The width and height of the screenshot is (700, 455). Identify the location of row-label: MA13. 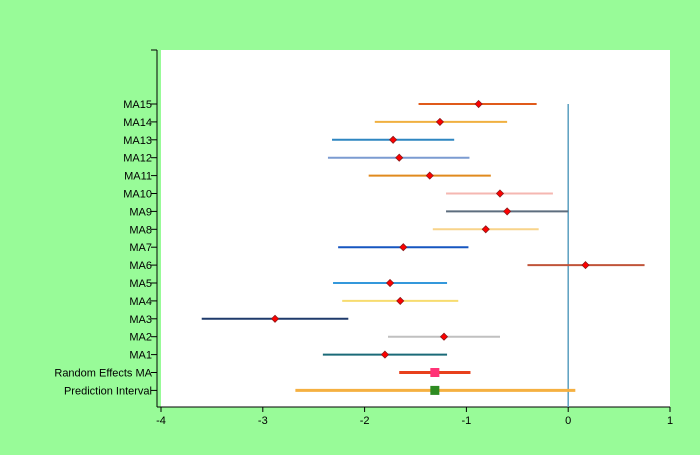
(137, 141).